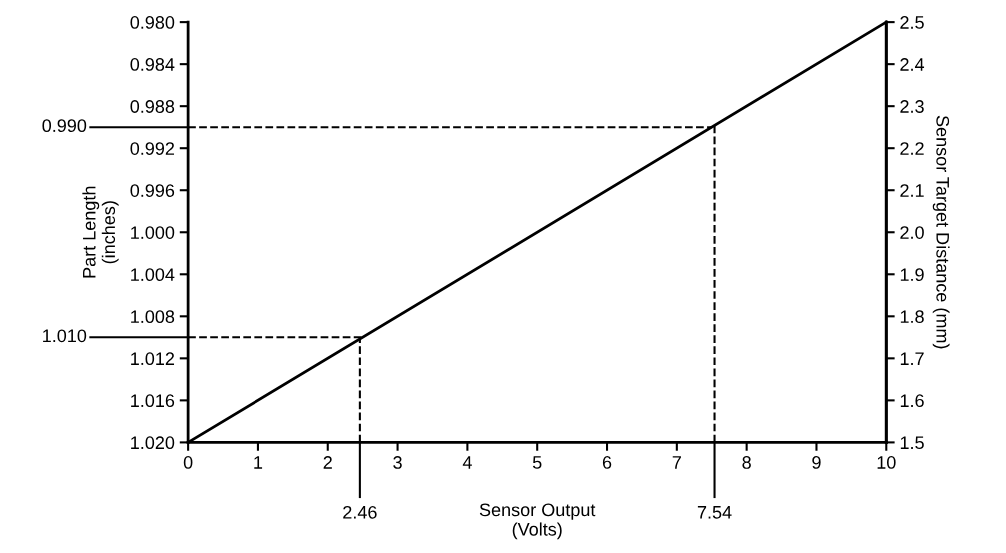 This screenshot has height=553, width=1006. Describe the element at coordinates (912, 190) in the screenshot. I see `y2-tick-label: 2.1` at that location.